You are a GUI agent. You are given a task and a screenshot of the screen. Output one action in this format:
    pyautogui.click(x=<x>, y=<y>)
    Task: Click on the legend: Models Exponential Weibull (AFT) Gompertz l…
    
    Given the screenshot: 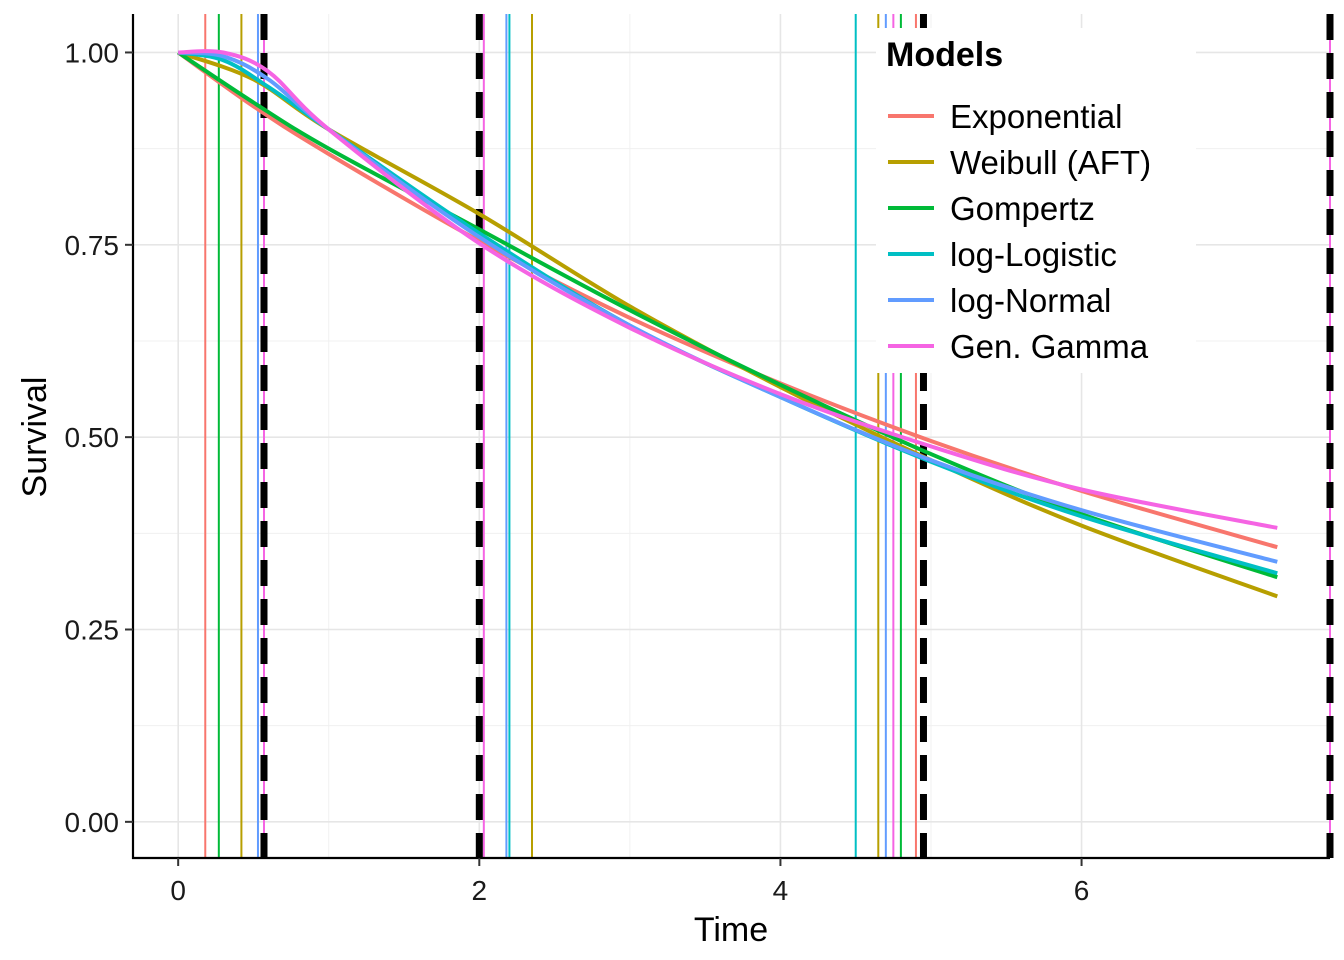 What is the action you would take?
    pyautogui.click(x=1036, y=200)
    